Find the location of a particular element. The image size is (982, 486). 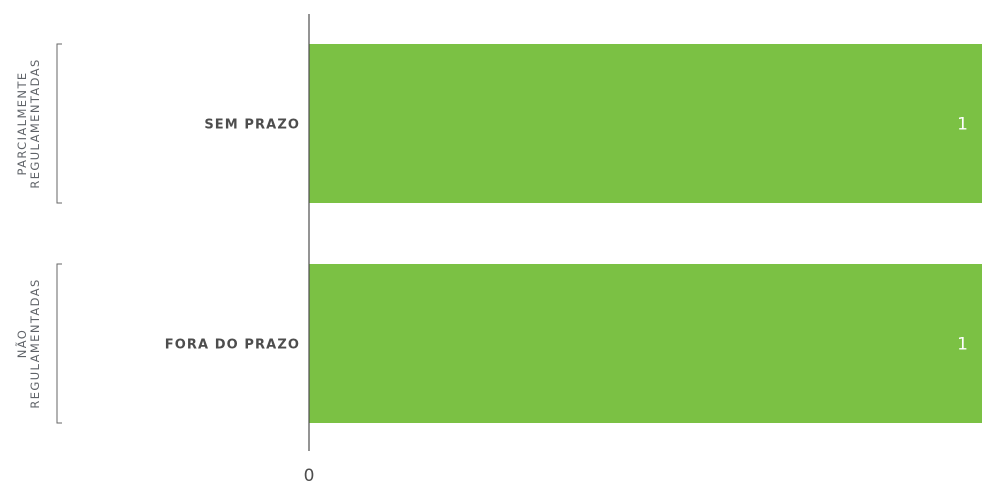

x-axis-ticks: 0 is located at coordinates (309, 476).